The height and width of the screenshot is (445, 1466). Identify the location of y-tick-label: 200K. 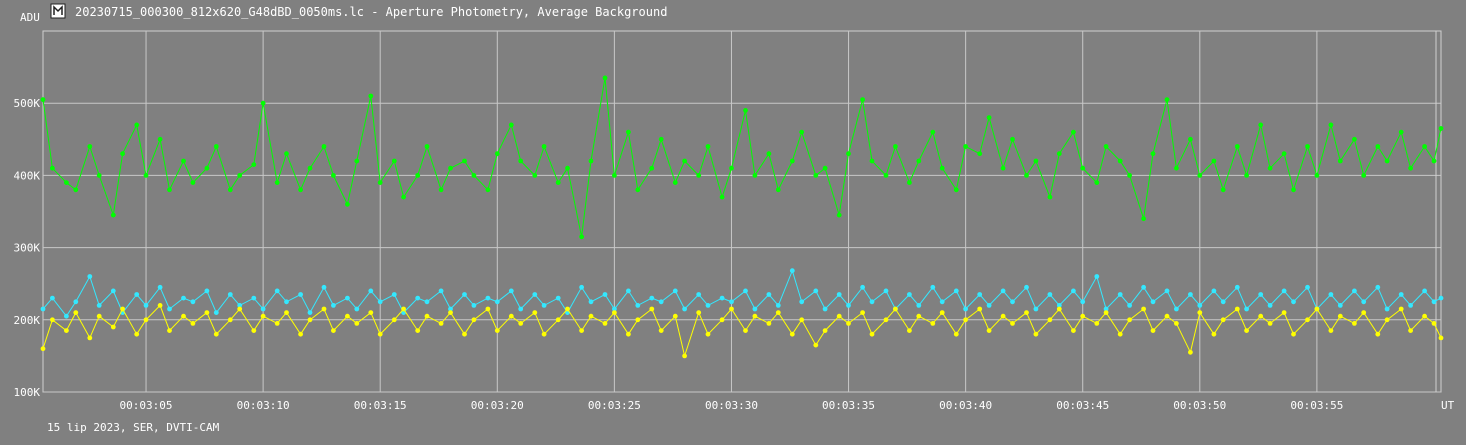
(27, 320).